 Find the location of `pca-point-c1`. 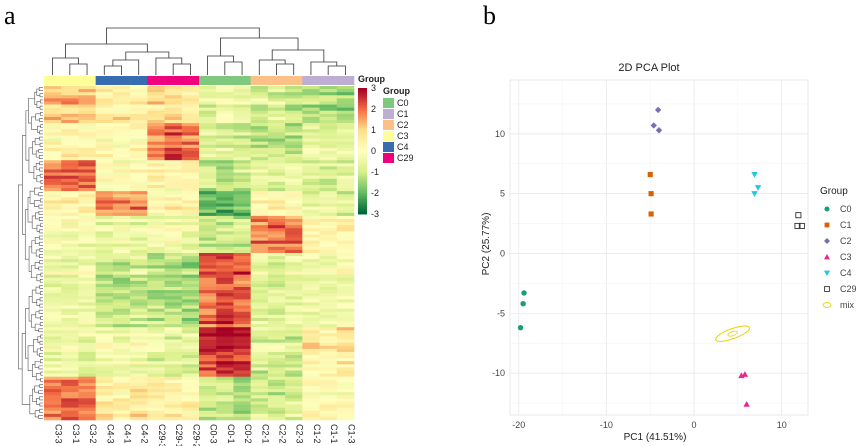

pca-point-c1 is located at coordinates (651, 194).